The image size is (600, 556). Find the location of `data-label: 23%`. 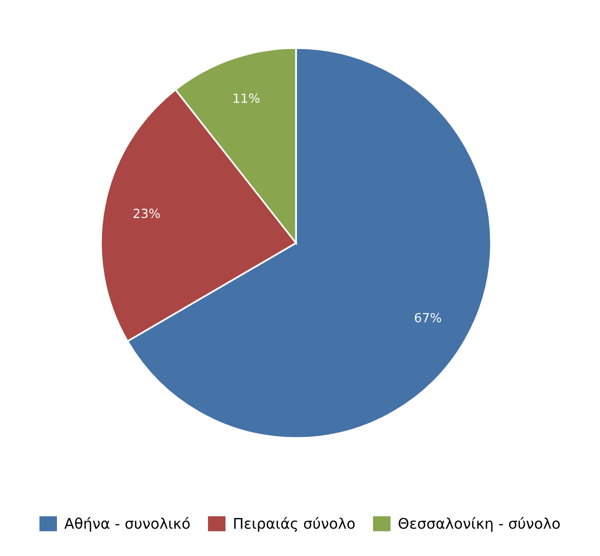

data-label: 23% is located at coordinates (147, 213).